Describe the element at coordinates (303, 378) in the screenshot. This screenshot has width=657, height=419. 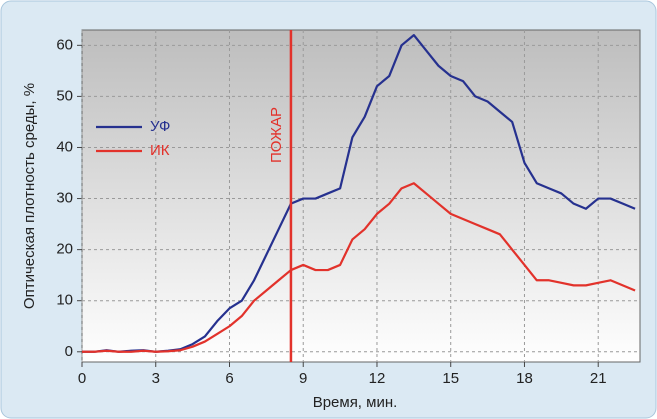
I see `x-tick-label: 9` at that location.